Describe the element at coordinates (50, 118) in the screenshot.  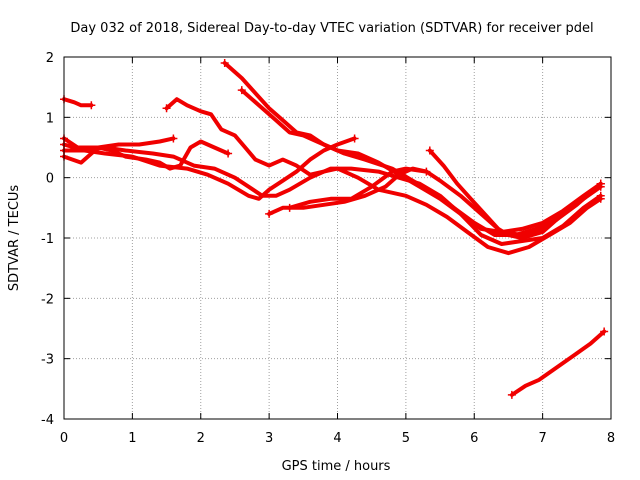
I see `y-tick-label: 1` at that location.